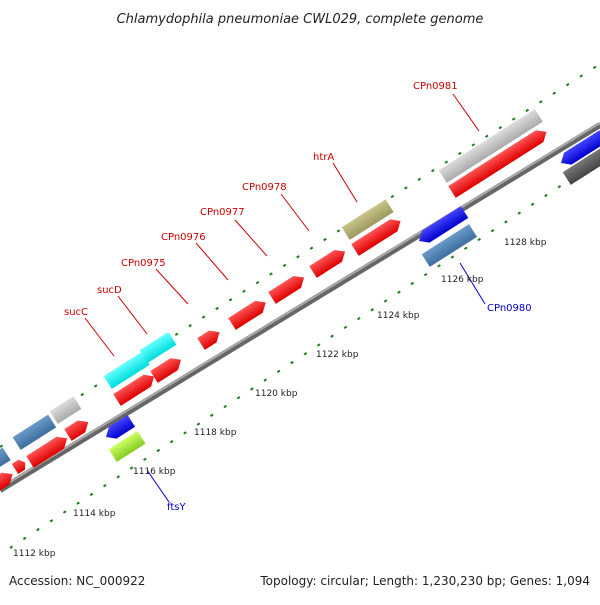 Image resolution: width=600 pixels, height=605 pixels. I want to click on gene-feature-sucC, so click(126, 370).